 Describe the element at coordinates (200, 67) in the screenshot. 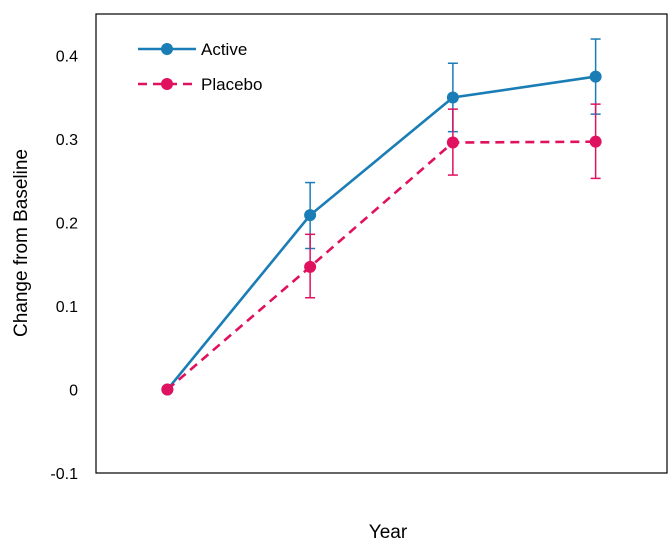

I see `legend: Active Placebo` at that location.